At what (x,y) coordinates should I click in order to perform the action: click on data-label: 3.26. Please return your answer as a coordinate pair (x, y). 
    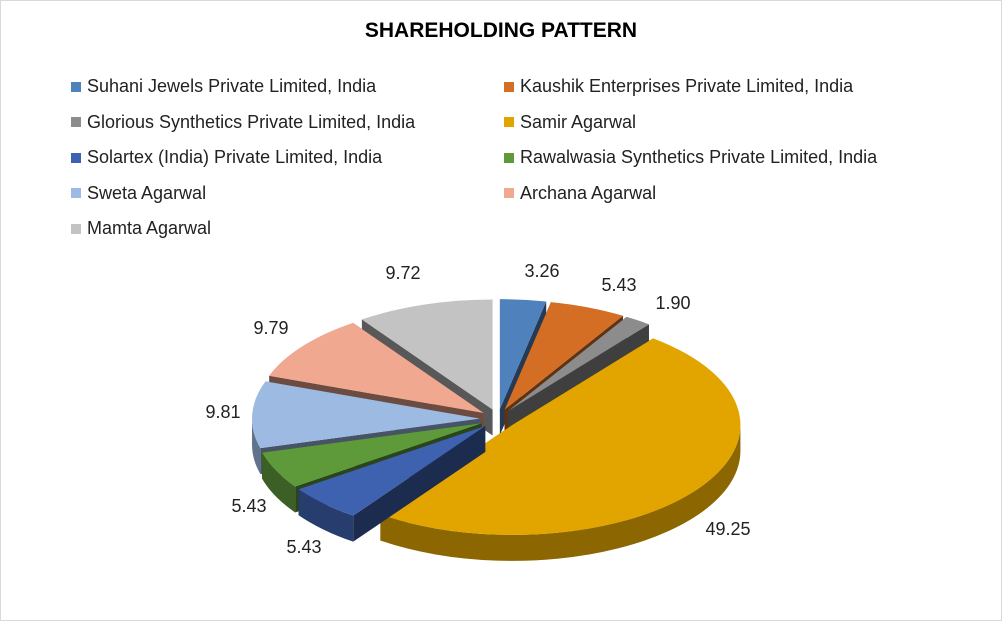
    Looking at the image, I should click on (541, 271).